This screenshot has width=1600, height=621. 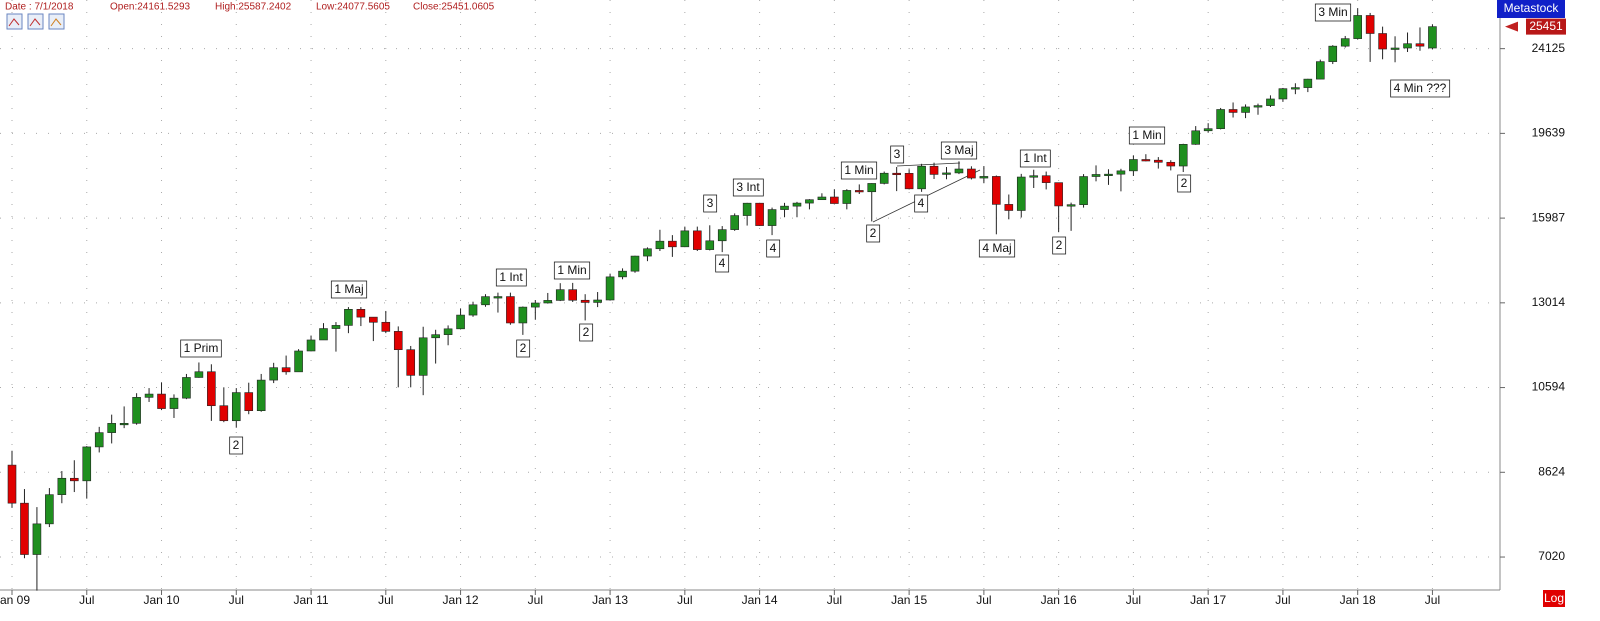 What do you see at coordinates (1549, 302) in the screenshot?
I see `y-tick-label: 13014` at bounding box center [1549, 302].